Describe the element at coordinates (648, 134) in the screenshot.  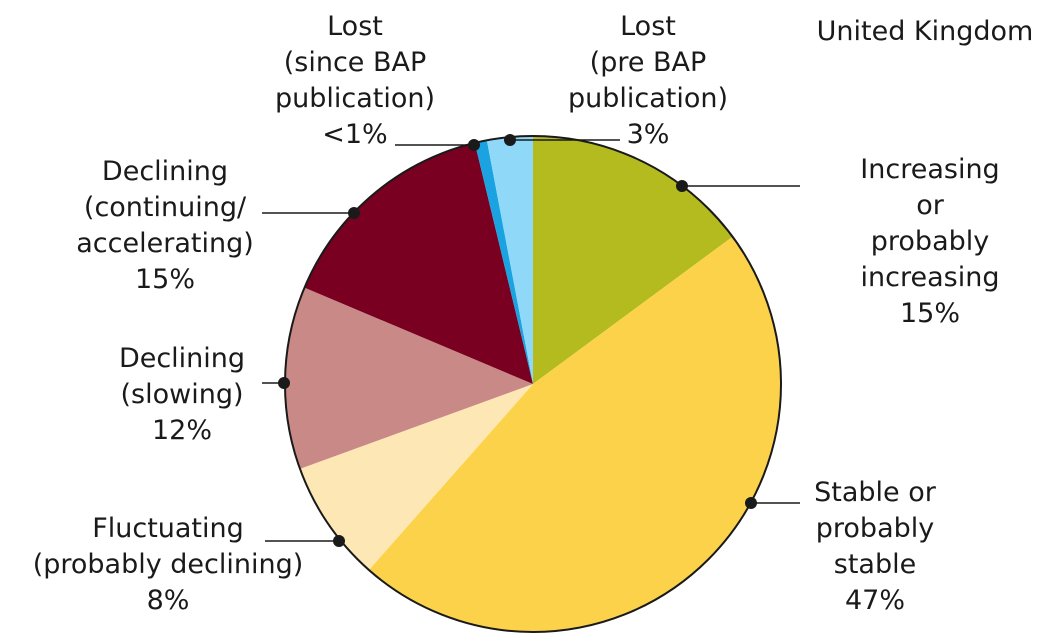
I see `value-label: 3%` at that location.